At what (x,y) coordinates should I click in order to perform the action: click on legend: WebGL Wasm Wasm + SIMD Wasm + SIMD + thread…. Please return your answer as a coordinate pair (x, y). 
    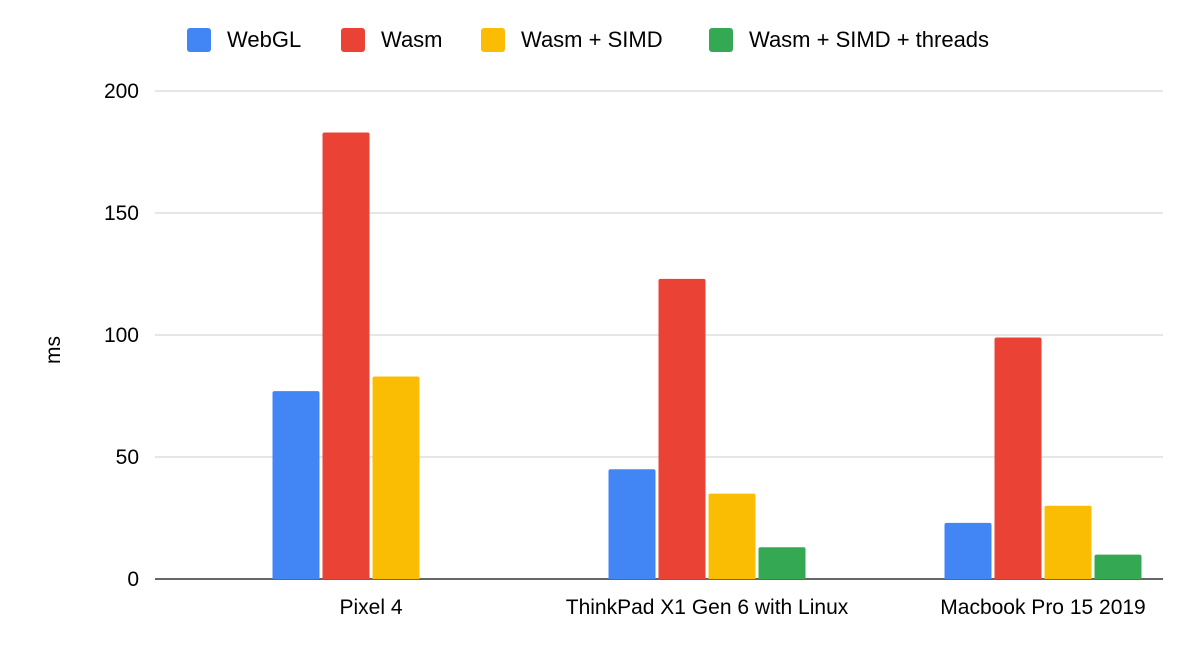
    Looking at the image, I should click on (588, 39).